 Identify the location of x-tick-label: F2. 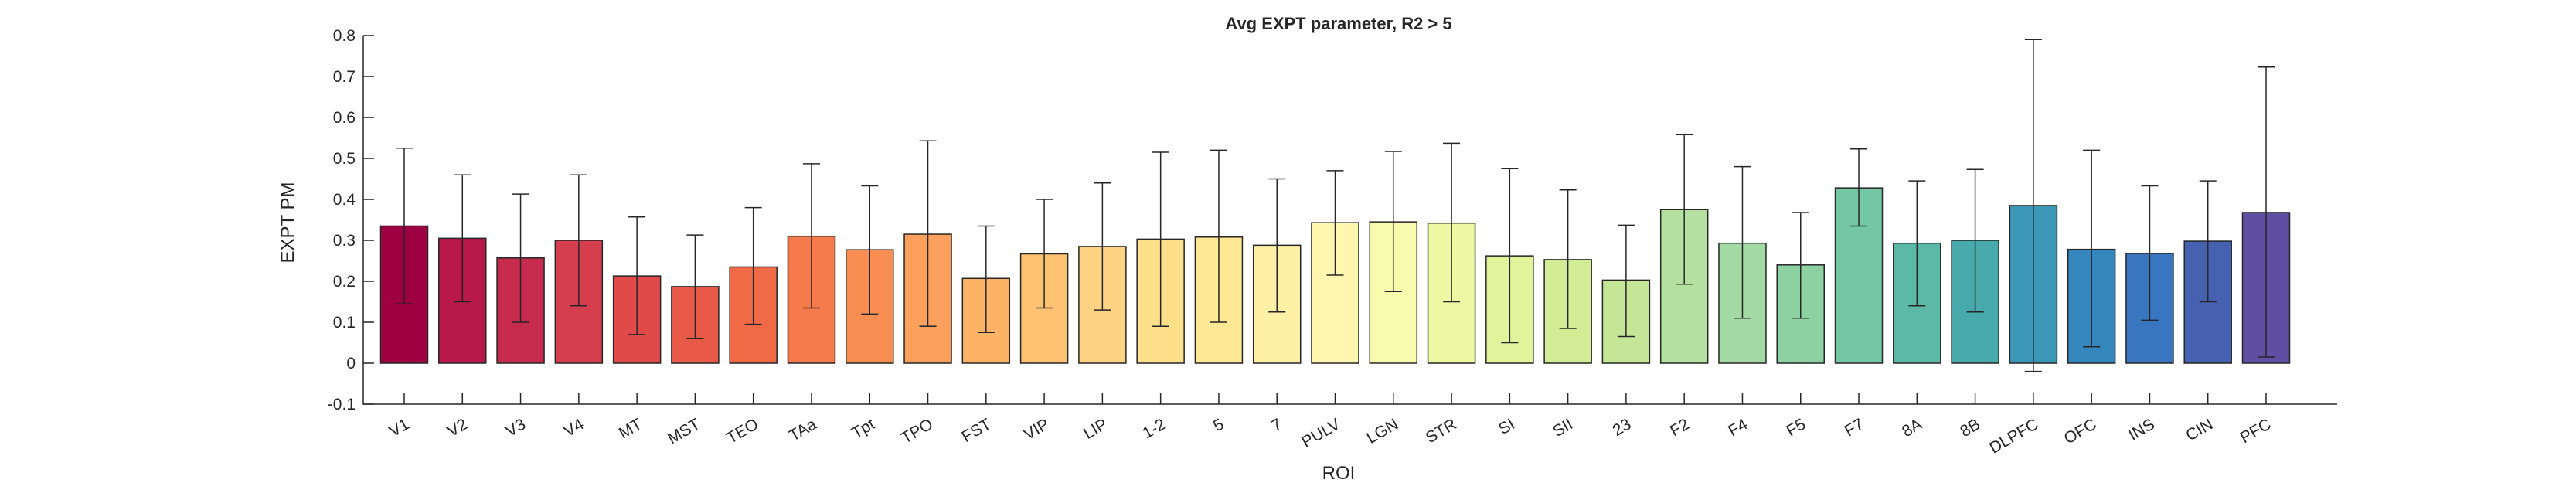
(1680, 428).